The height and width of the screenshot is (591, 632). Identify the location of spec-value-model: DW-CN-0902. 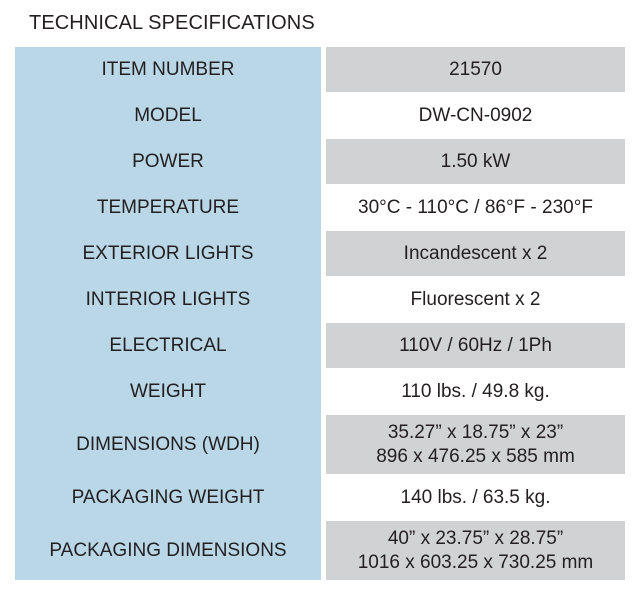
(475, 115).